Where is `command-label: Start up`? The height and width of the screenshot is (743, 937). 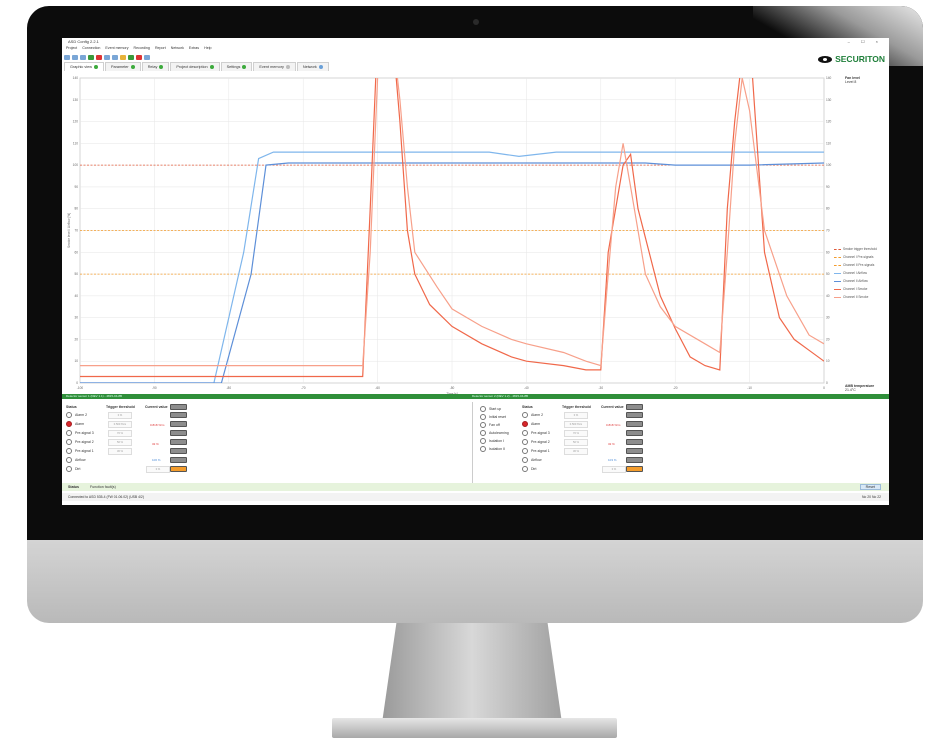 command-label: Start up is located at coordinates (495, 409).